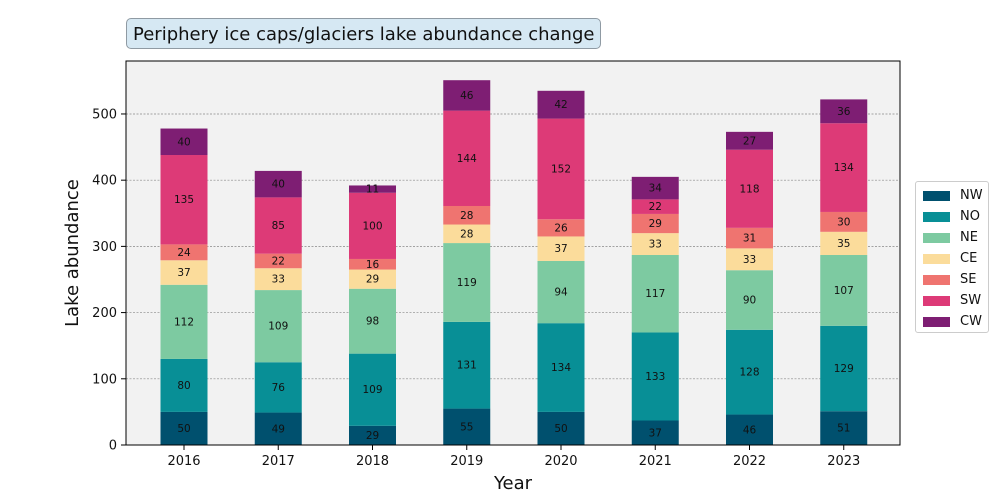 The width and height of the screenshot is (1000, 500). Describe the element at coordinates (955, 279) in the screenshot. I see `legend-item-se: SE` at that location.